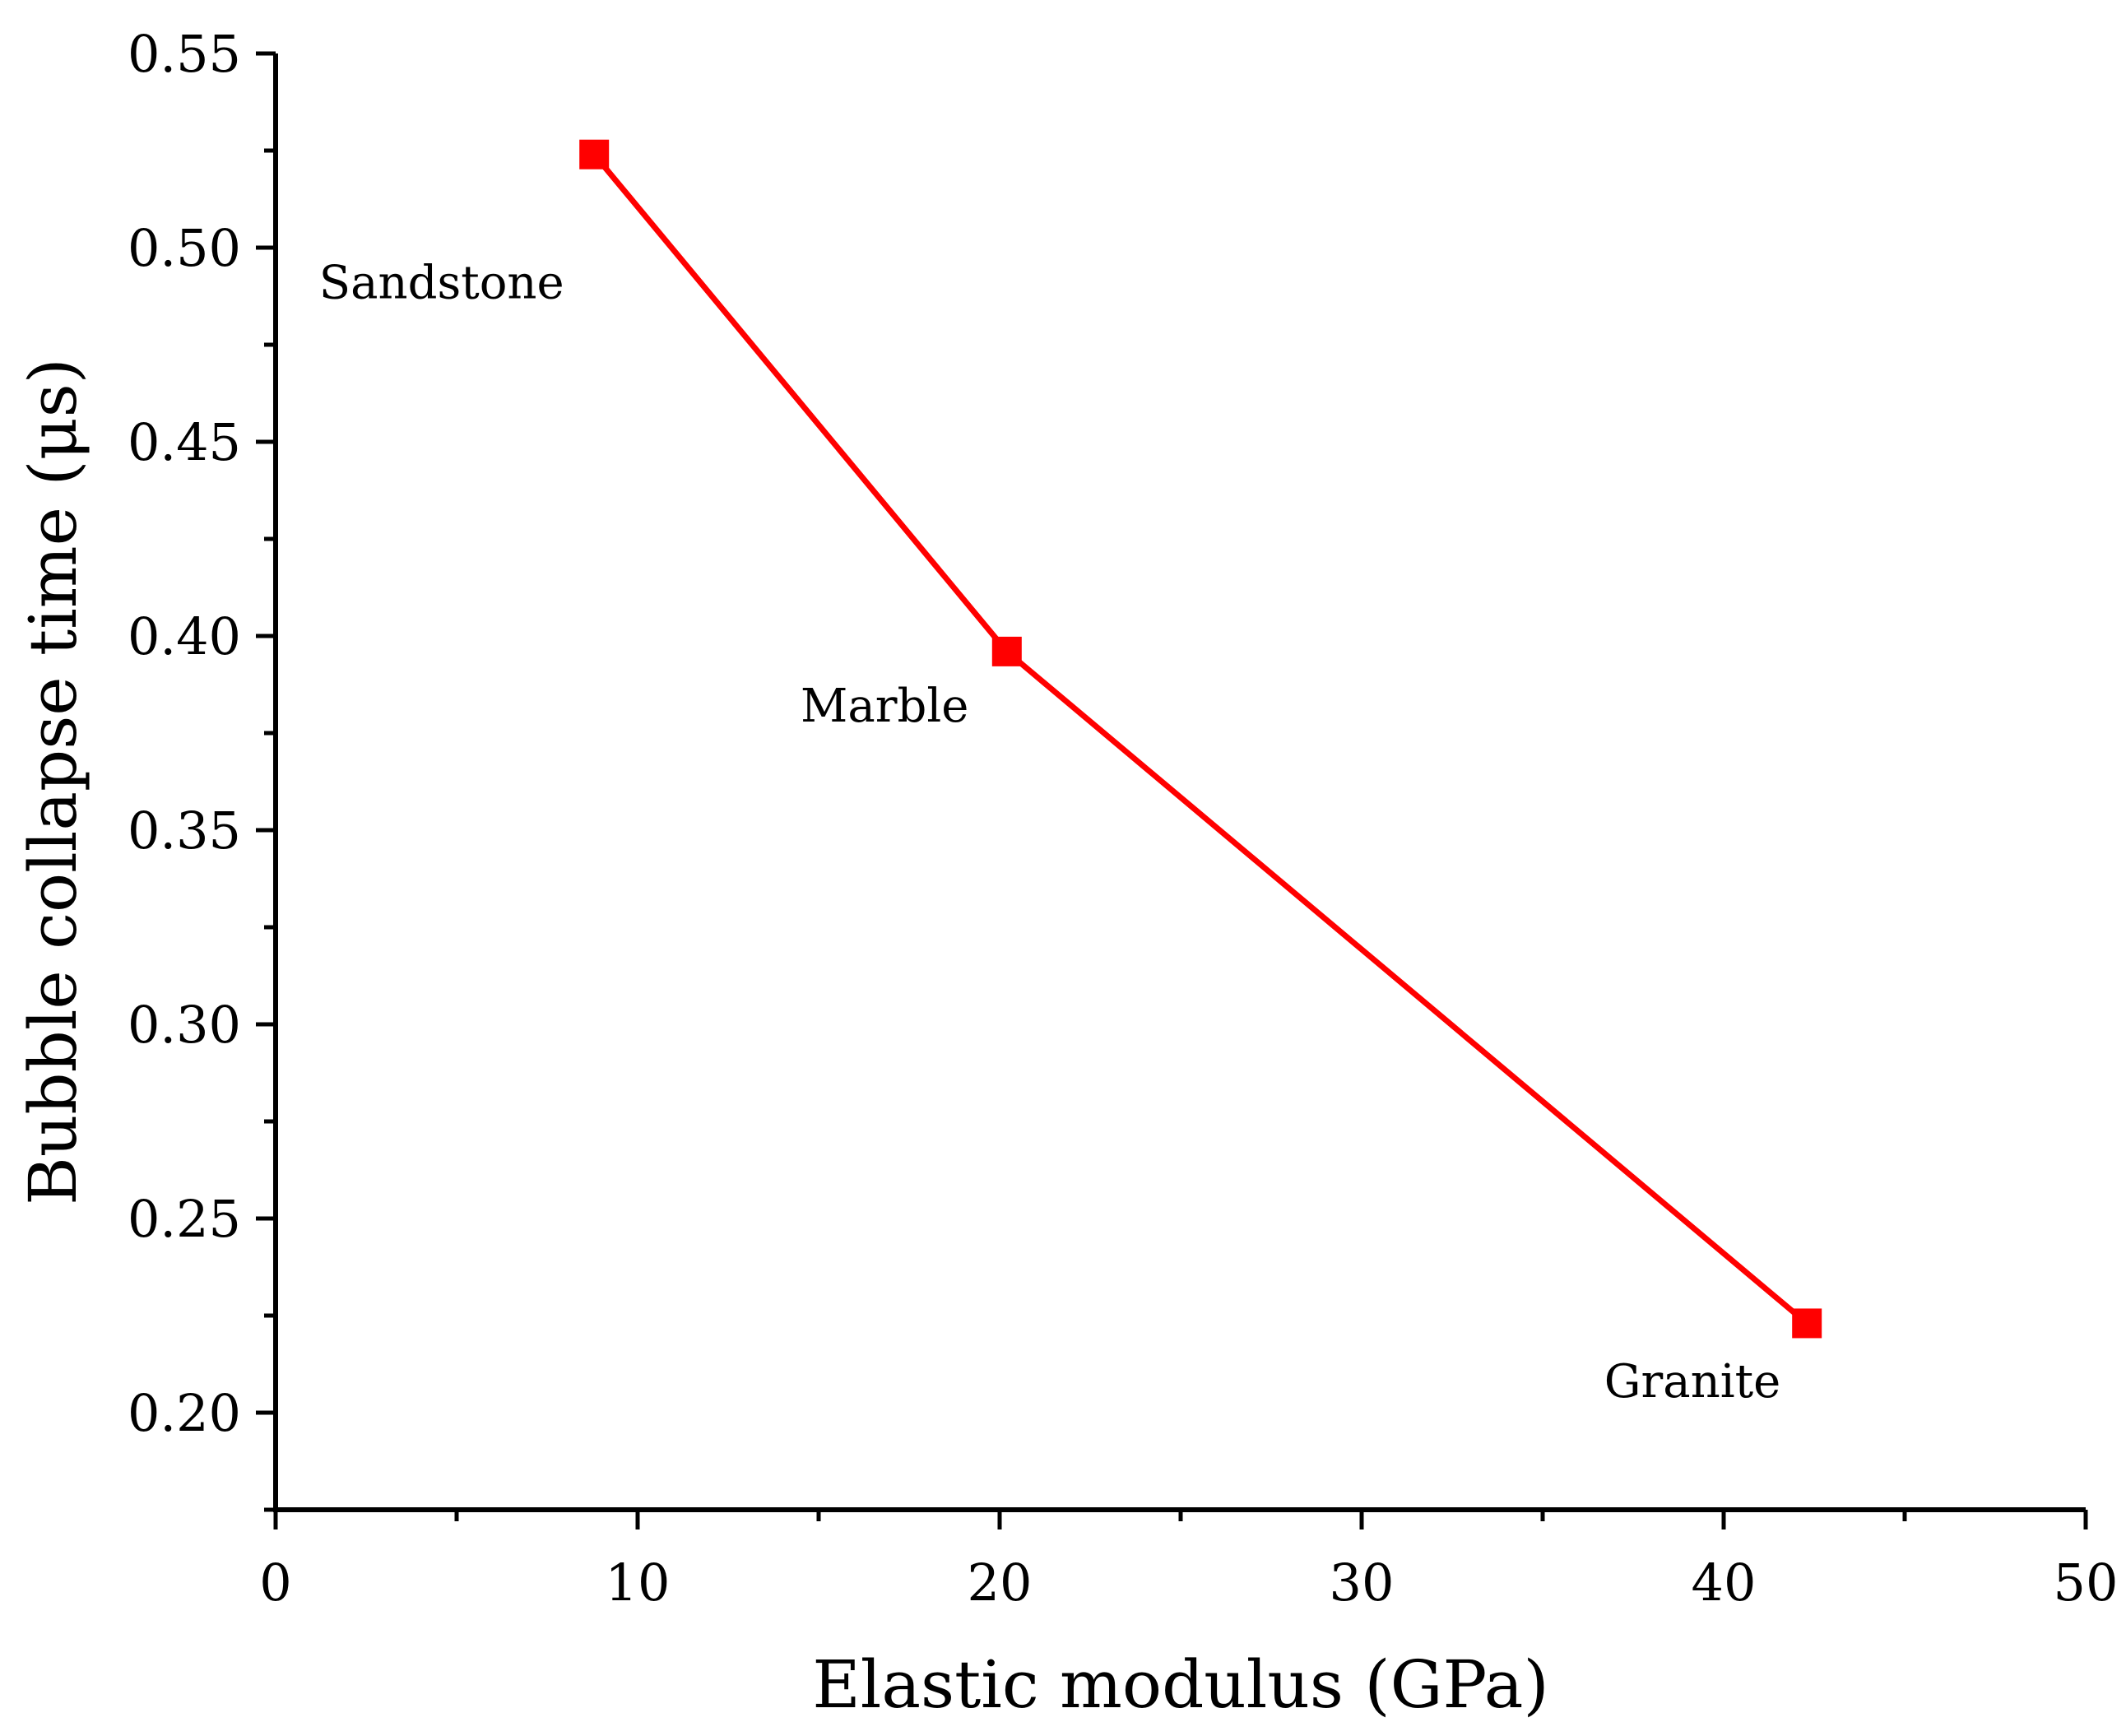  Describe the element at coordinates (1692, 1382) in the screenshot. I see `point-annotation: Granite` at that location.